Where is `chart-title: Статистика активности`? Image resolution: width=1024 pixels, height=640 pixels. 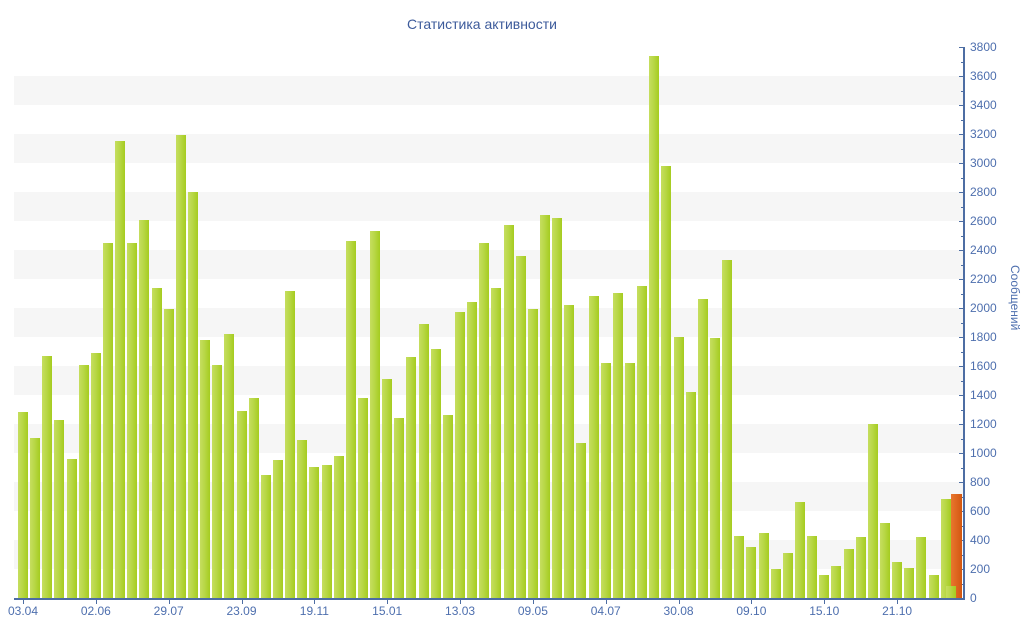 chart-title: Статистика активности is located at coordinates (482, 24).